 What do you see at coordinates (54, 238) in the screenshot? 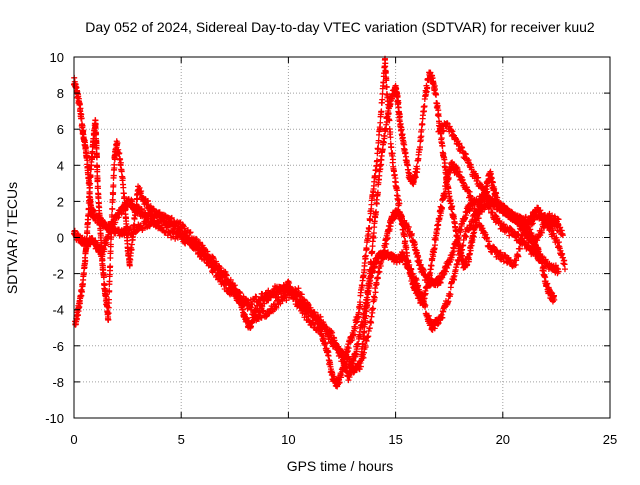
I see `y-tick-labels: -10 -8 -6 -4 -2 0 2 4 6 8 10` at bounding box center [54, 238].